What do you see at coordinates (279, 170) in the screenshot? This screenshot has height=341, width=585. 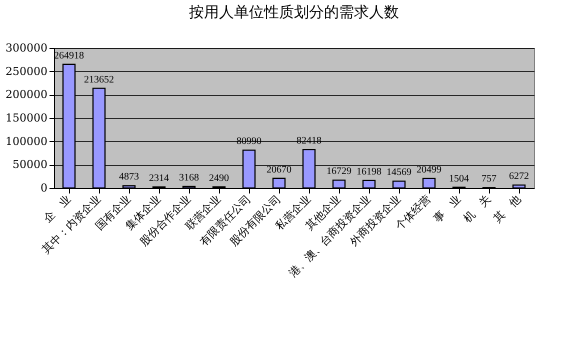 I see `data-label: 20670` at bounding box center [279, 170].